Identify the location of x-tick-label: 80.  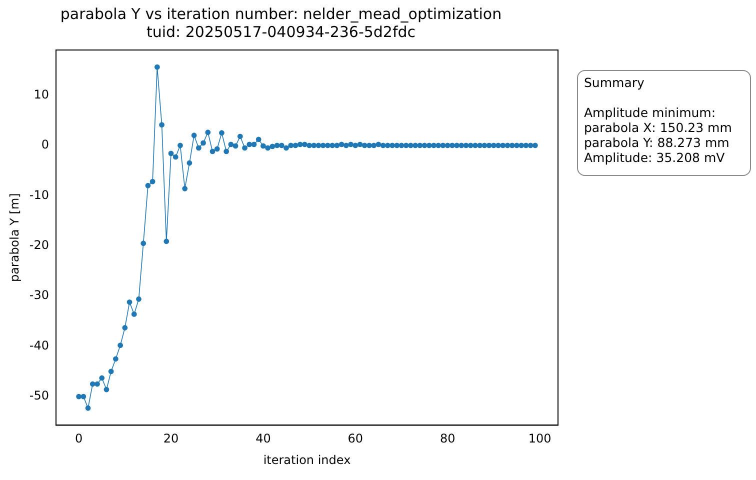
(448, 439).